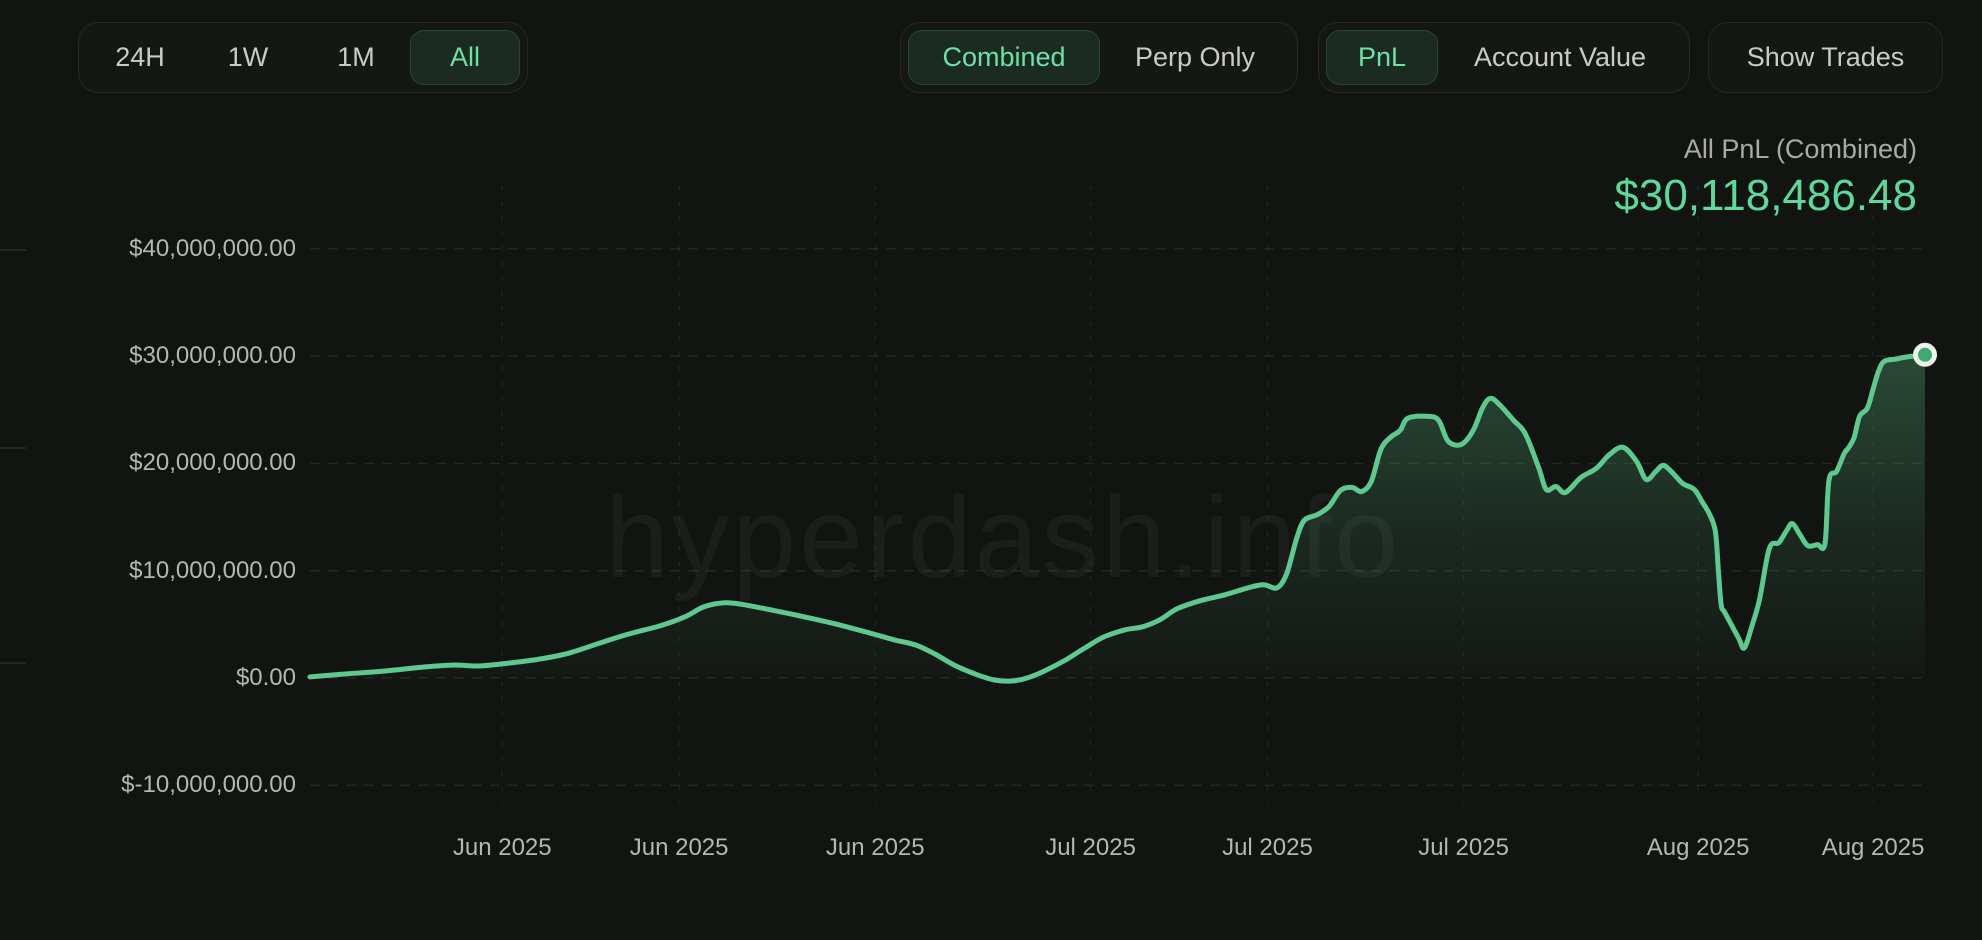 This screenshot has width=1982, height=940. Describe the element at coordinates (1800, 149) in the screenshot. I see `chart-title: All PnL (Combined)` at that location.